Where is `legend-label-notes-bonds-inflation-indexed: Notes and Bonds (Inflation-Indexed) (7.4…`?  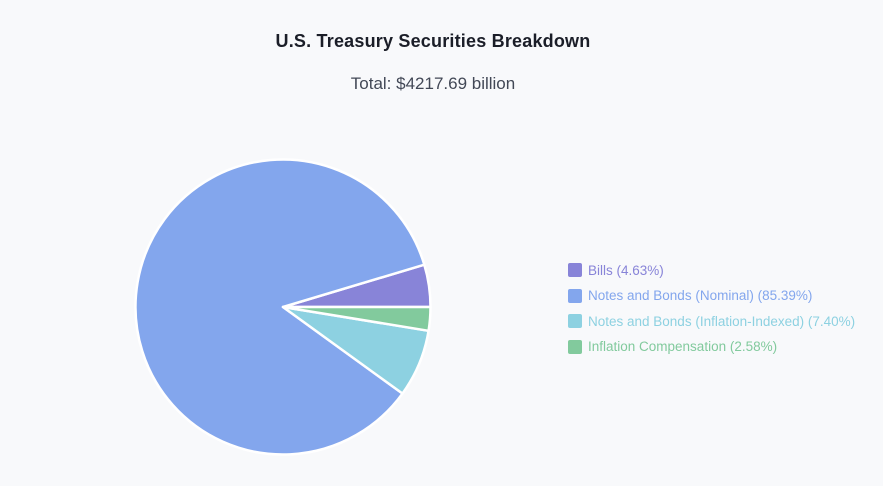 legend-label-notes-bonds-inflation-indexed: Notes and Bonds (Inflation-Indexed) (7.4… is located at coordinates (722, 321).